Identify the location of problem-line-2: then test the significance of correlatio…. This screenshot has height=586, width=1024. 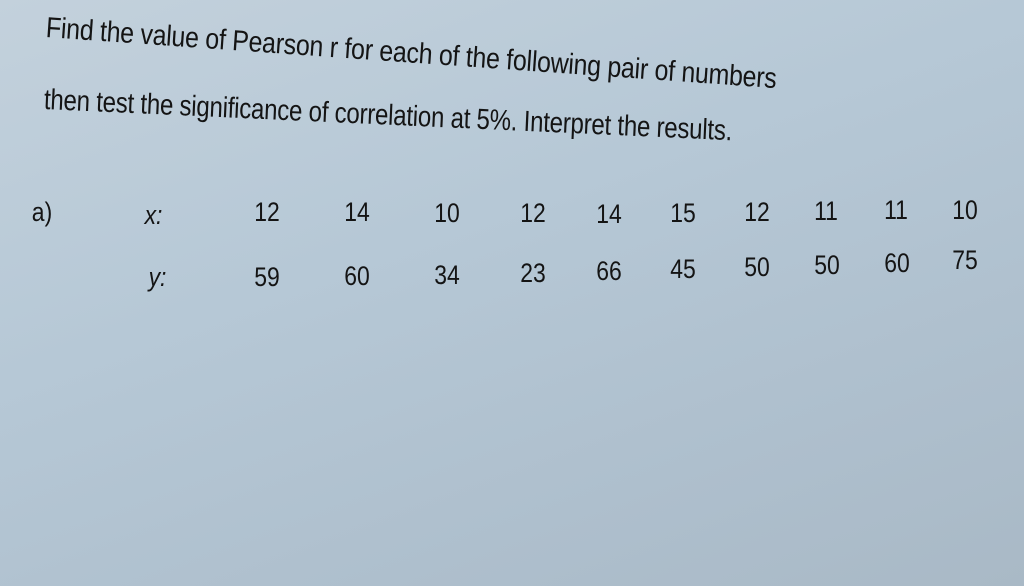
(388, 116).